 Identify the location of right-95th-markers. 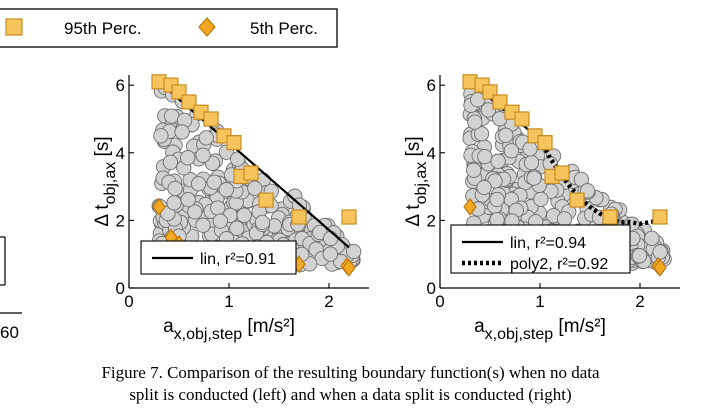
(565, 149).